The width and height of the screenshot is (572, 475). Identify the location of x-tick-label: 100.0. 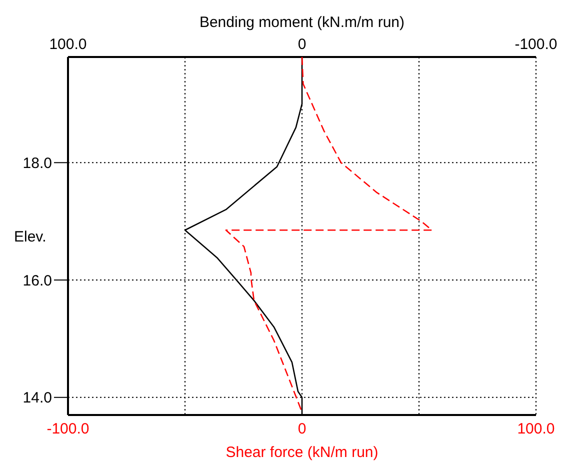
(536, 429).